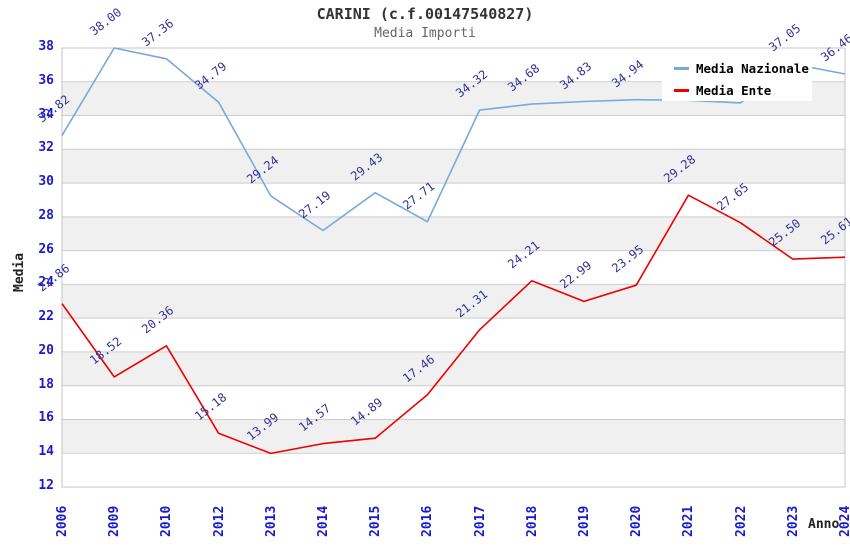 This screenshot has height=550, width=850. What do you see at coordinates (46, 283) in the screenshot?
I see `y-tick-label: 24` at bounding box center [46, 283].